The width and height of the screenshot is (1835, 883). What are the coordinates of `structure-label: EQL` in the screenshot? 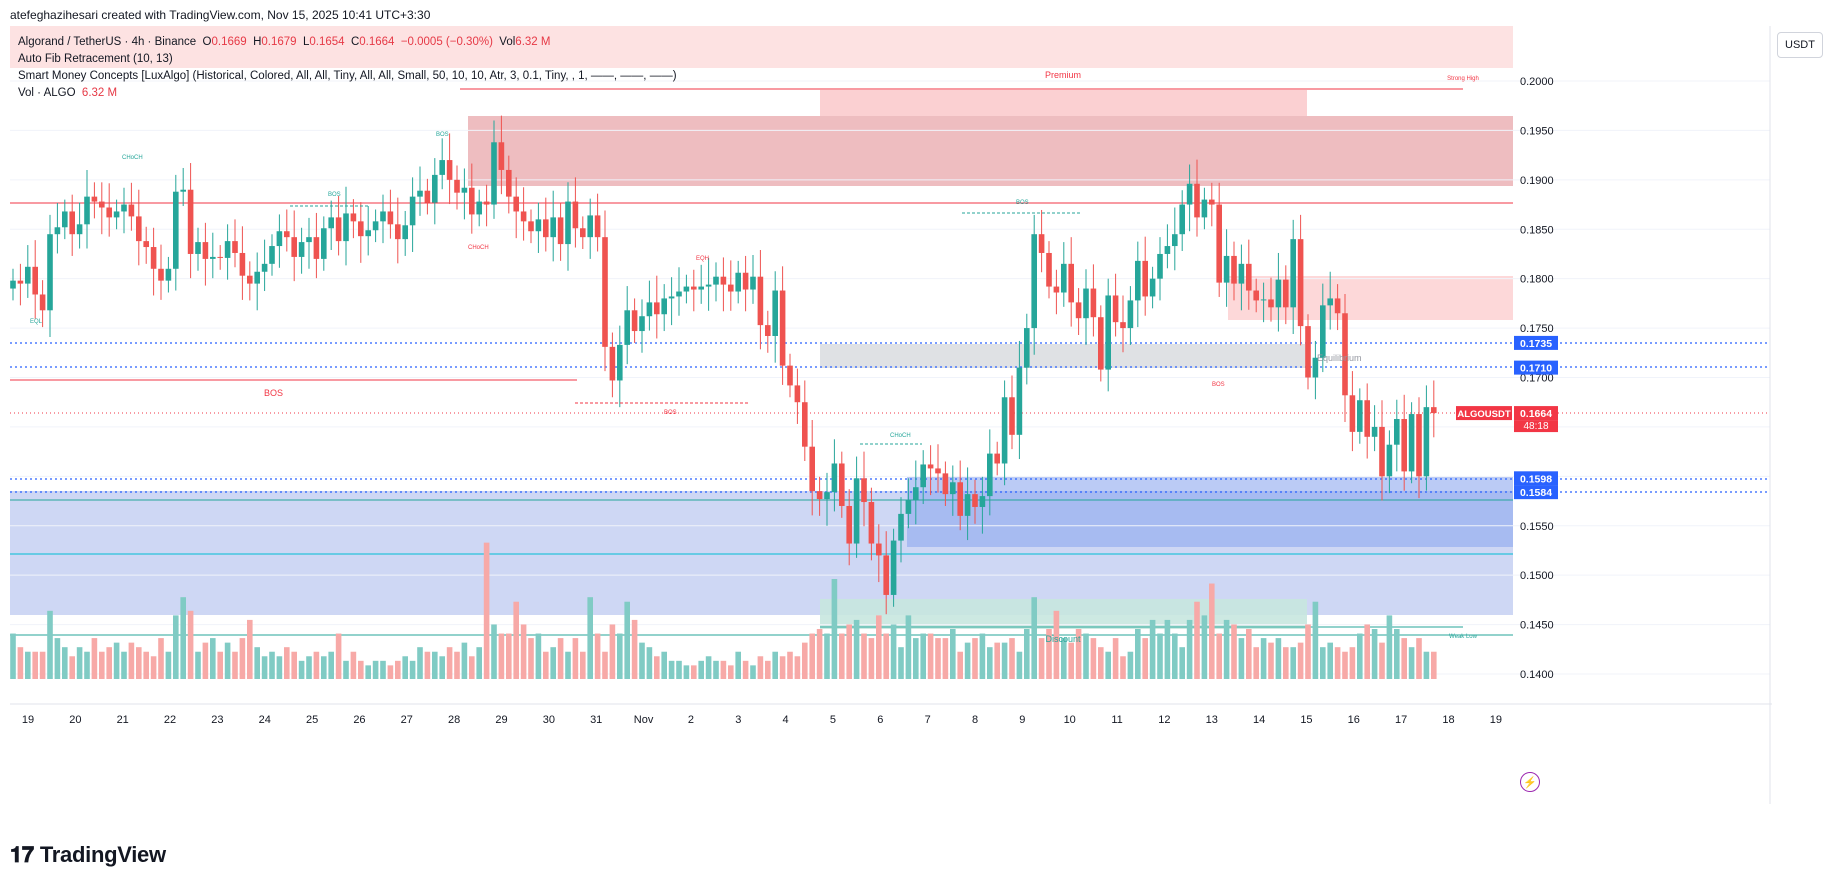 It's located at (36, 322).